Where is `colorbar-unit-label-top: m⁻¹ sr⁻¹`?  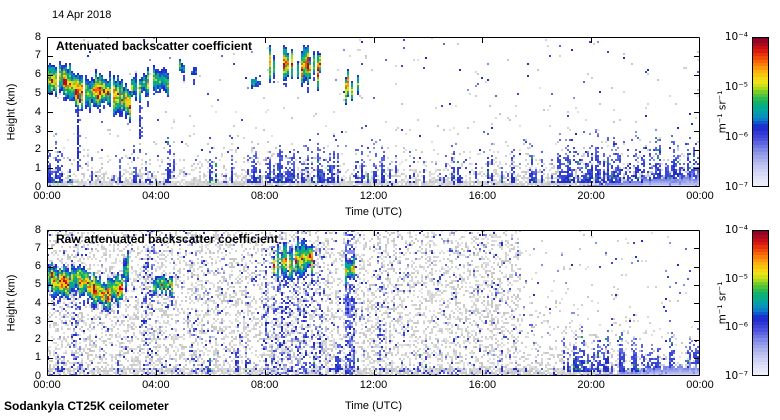
colorbar-unit-label-top: m⁻¹ sr⁻¹ is located at coordinates (722, 112).